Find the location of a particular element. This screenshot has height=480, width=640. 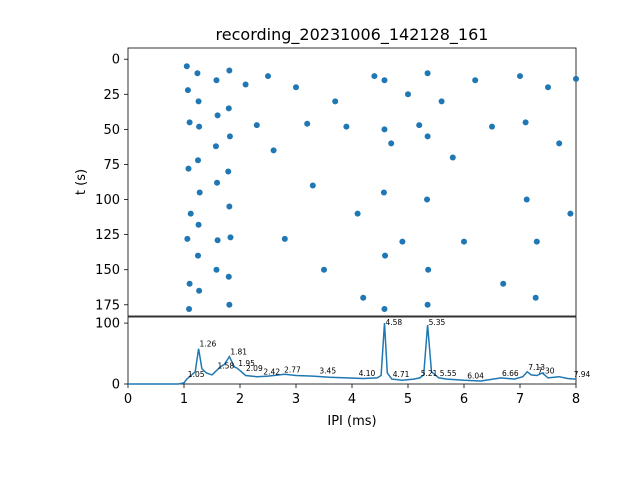

histogram-x-tick-label: 0 is located at coordinates (128, 399).